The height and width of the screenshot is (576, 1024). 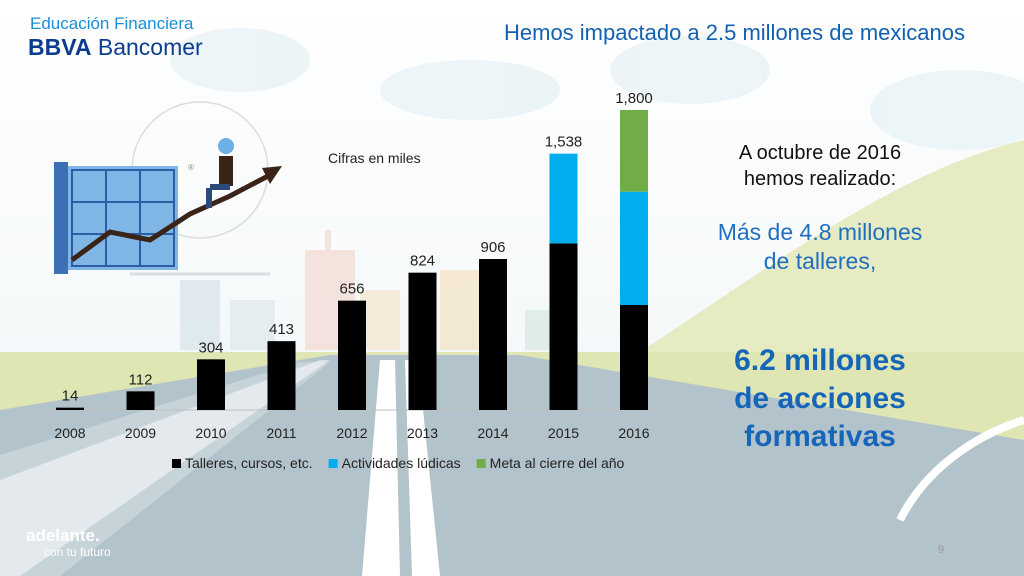 I want to click on side-date-line2: hemos realizado:, so click(x=820, y=179).